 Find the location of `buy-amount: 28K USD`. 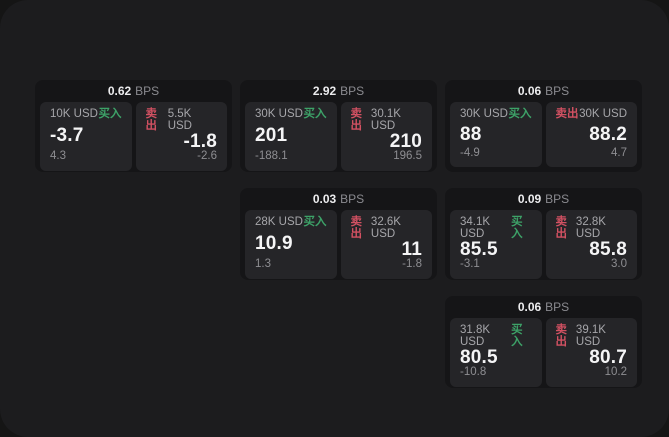

buy-amount: 28K USD is located at coordinates (279, 222).